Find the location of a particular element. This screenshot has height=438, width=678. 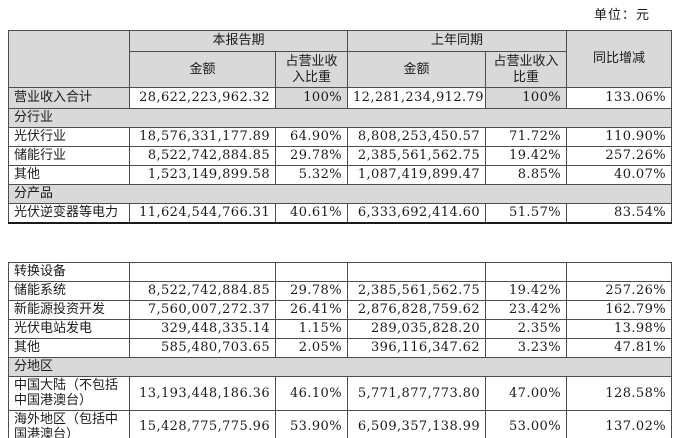

prior-pct is located at coordinates (526, 272).